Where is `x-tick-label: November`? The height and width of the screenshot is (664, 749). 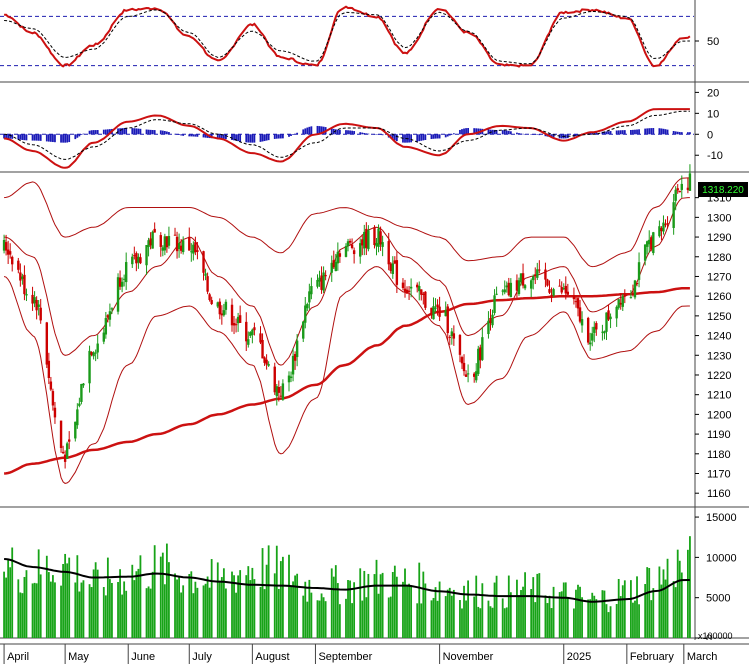 x-tick-label: November is located at coordinates (468, 657).